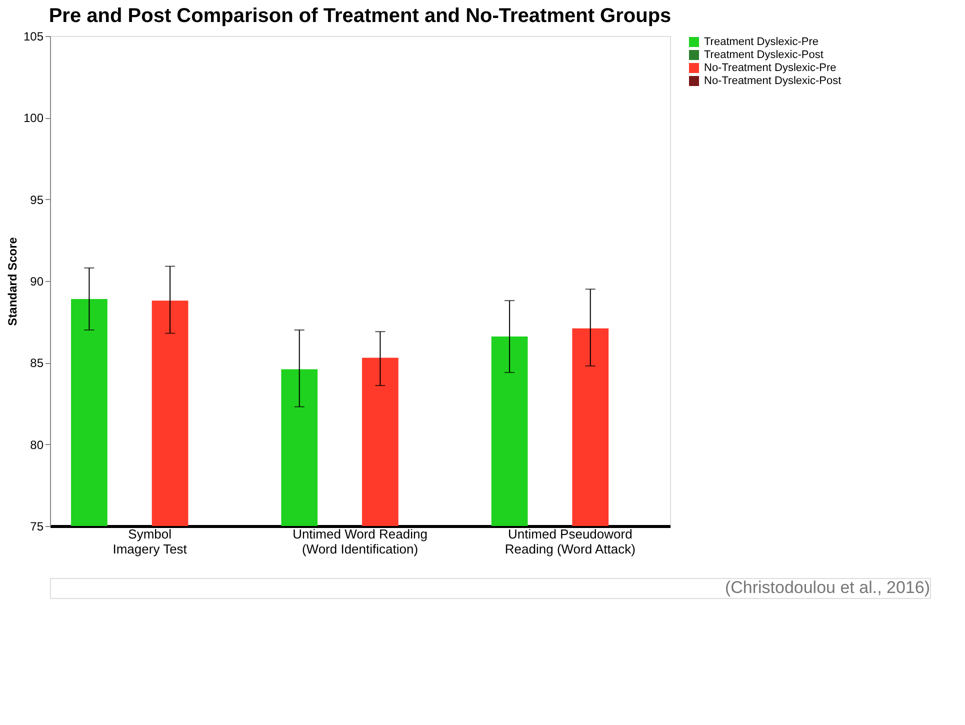  Describe the element at coordinates (37, 527) in the screenshot. I see `y-tick-label: 75` at that location.